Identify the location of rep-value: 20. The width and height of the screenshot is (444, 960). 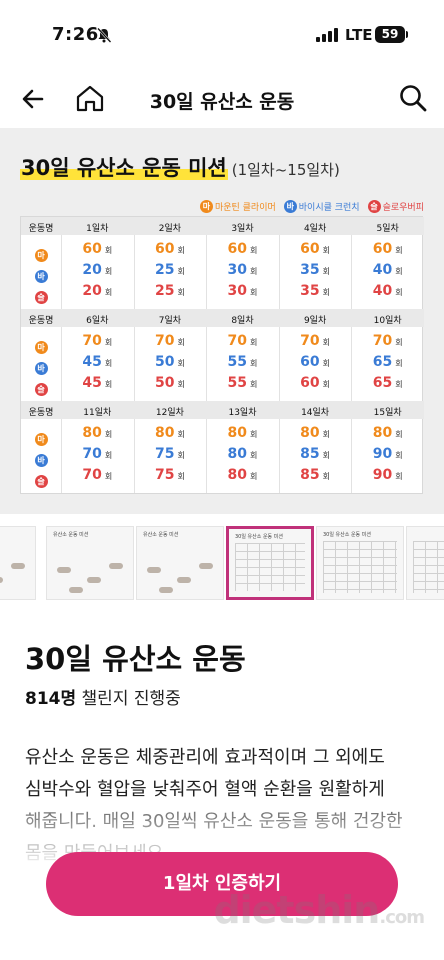
(92, 270).